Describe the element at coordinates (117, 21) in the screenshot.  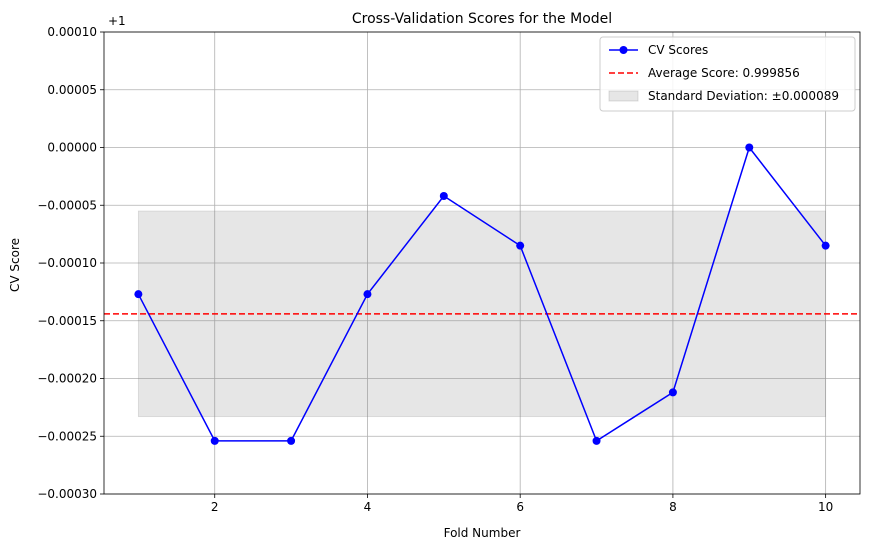
I see `y-offset-label: +1` at that location.